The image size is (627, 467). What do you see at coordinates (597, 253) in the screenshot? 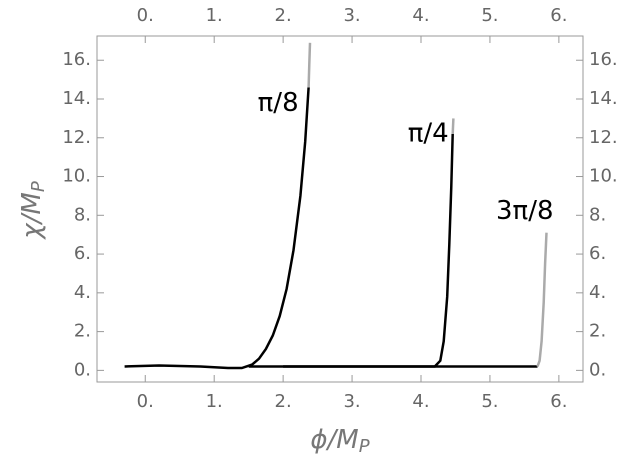
I see `y-tick-label-right: 6.` at bounding box center [597, 253].